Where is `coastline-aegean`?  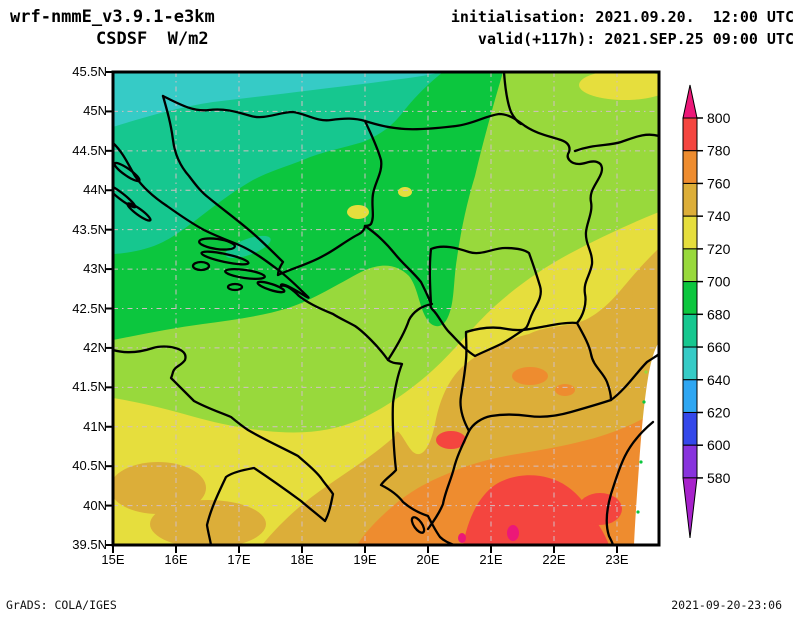 coastline-aegean is located at coordinates (630, 482).